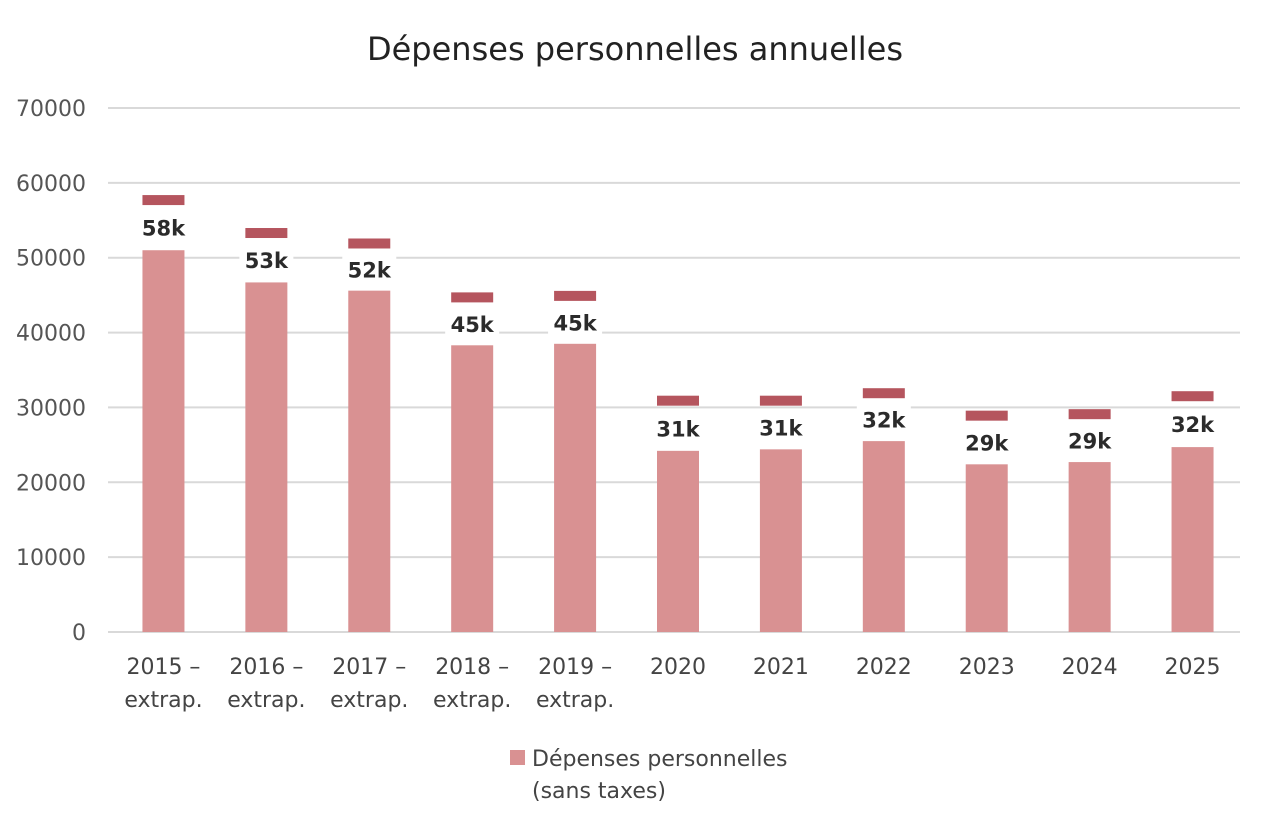 This screenshot has width=1271, height=832. I want to click on x-tick-label: 2017 – extrap., so click(369, 684).